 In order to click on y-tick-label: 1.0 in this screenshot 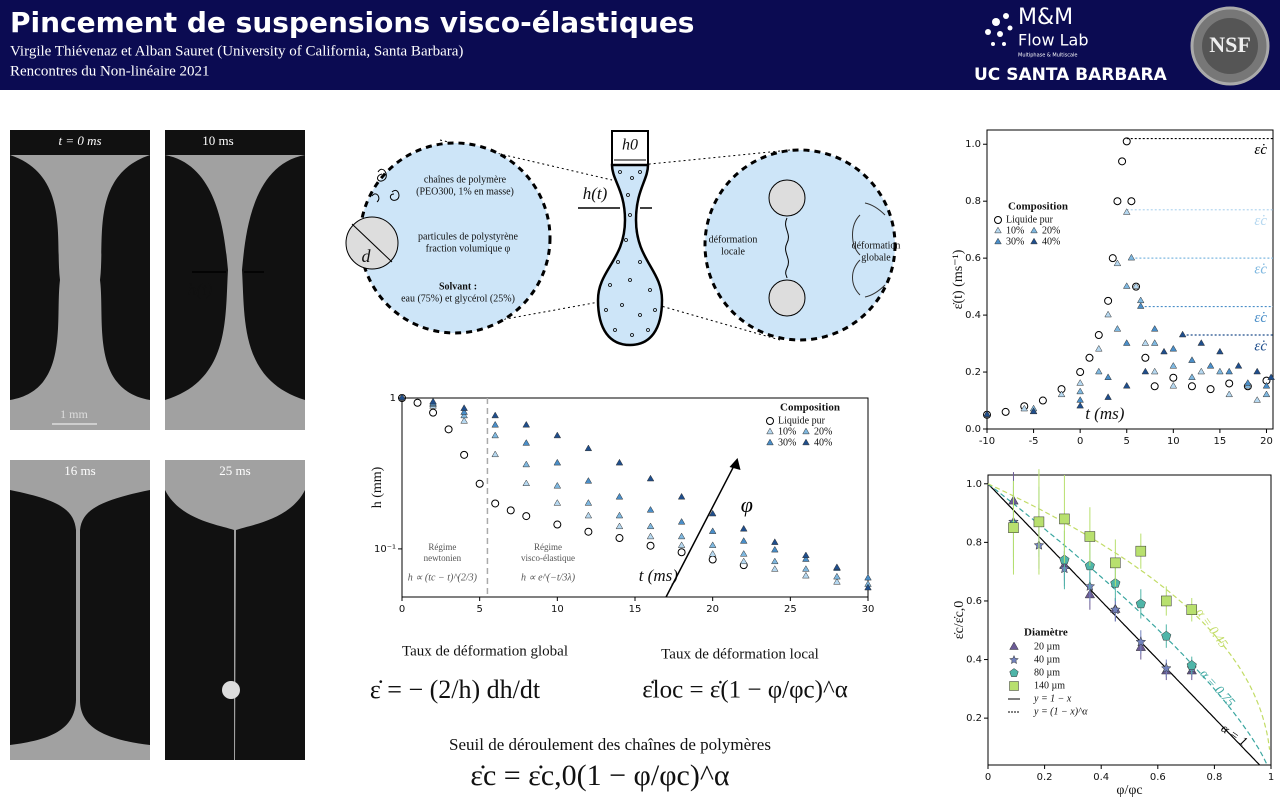, I will do `click(974, 484)`.